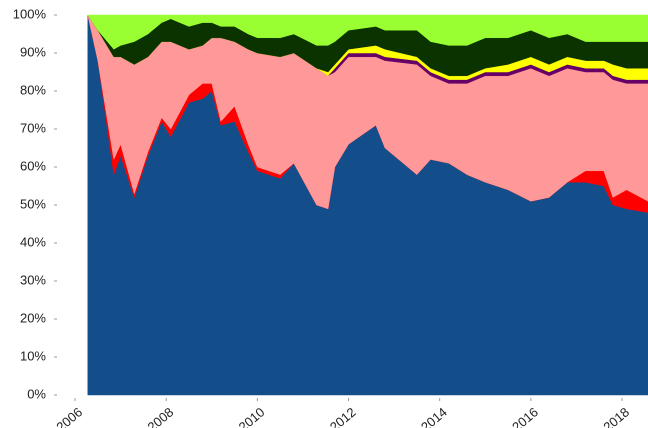 The width and height of the screenshot is (648, 428). What do you see at coordinates (33, 317) in the screenshot?
I see `y-tick-label: 20%` at bounding box center [33, 317].